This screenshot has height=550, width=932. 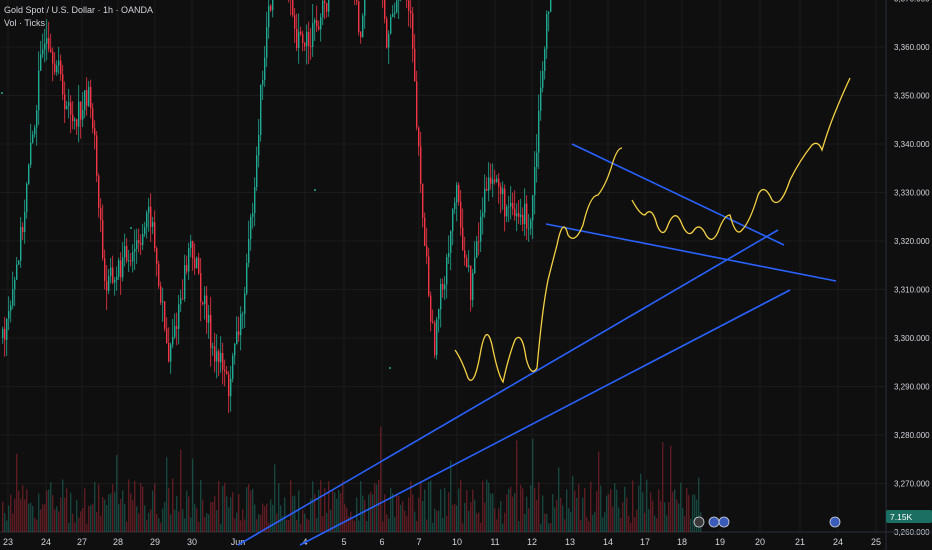 I want to click on time-tick-label: 7, so click(x=418, y=542).